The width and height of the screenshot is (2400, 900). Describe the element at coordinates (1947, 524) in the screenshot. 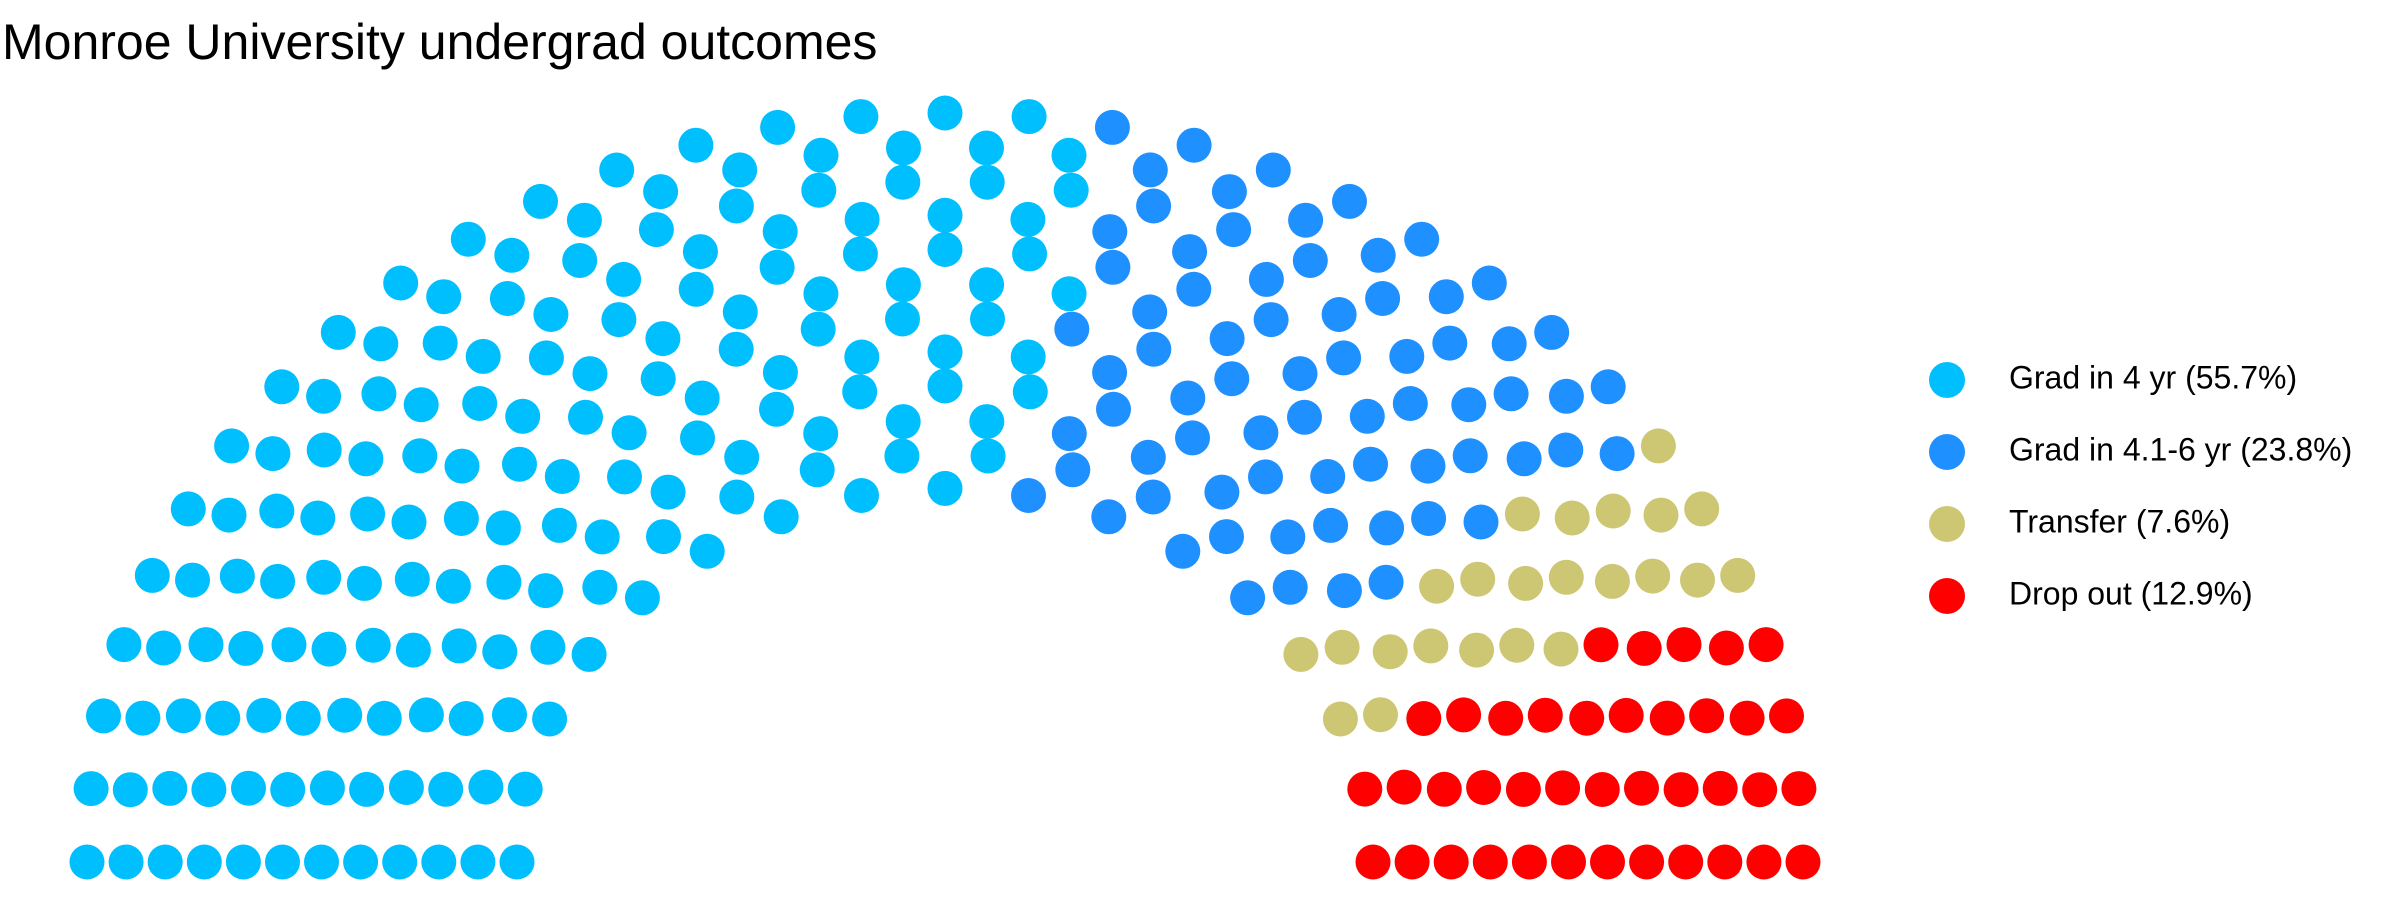

I see `legend-swatch` at that location.